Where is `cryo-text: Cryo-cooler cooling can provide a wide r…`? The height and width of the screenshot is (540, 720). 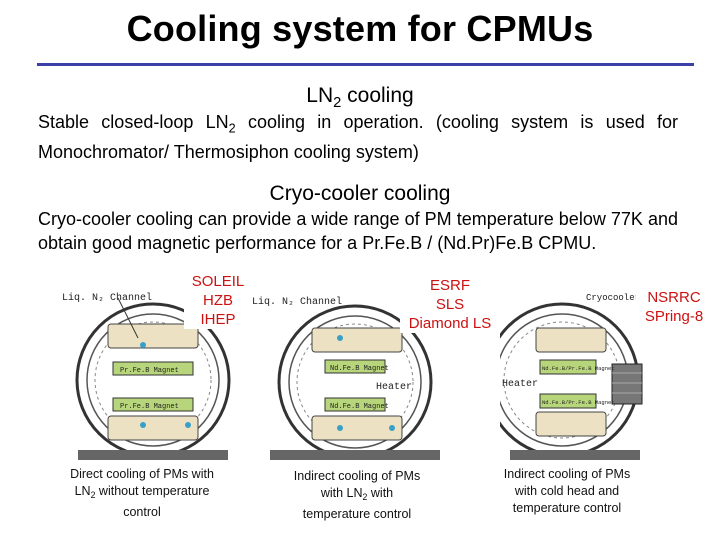
cryo-text: Cryo-cooler cooling can provide a wide r… is located at coordinates (358, 231).